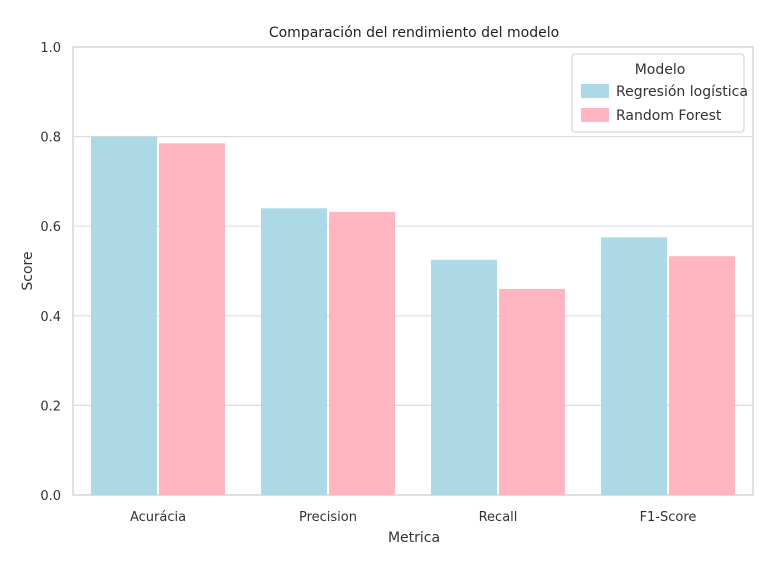 This screenshot has height=585, width=773. I want to click on y-tick-label: 0.2, so click(50, 406).